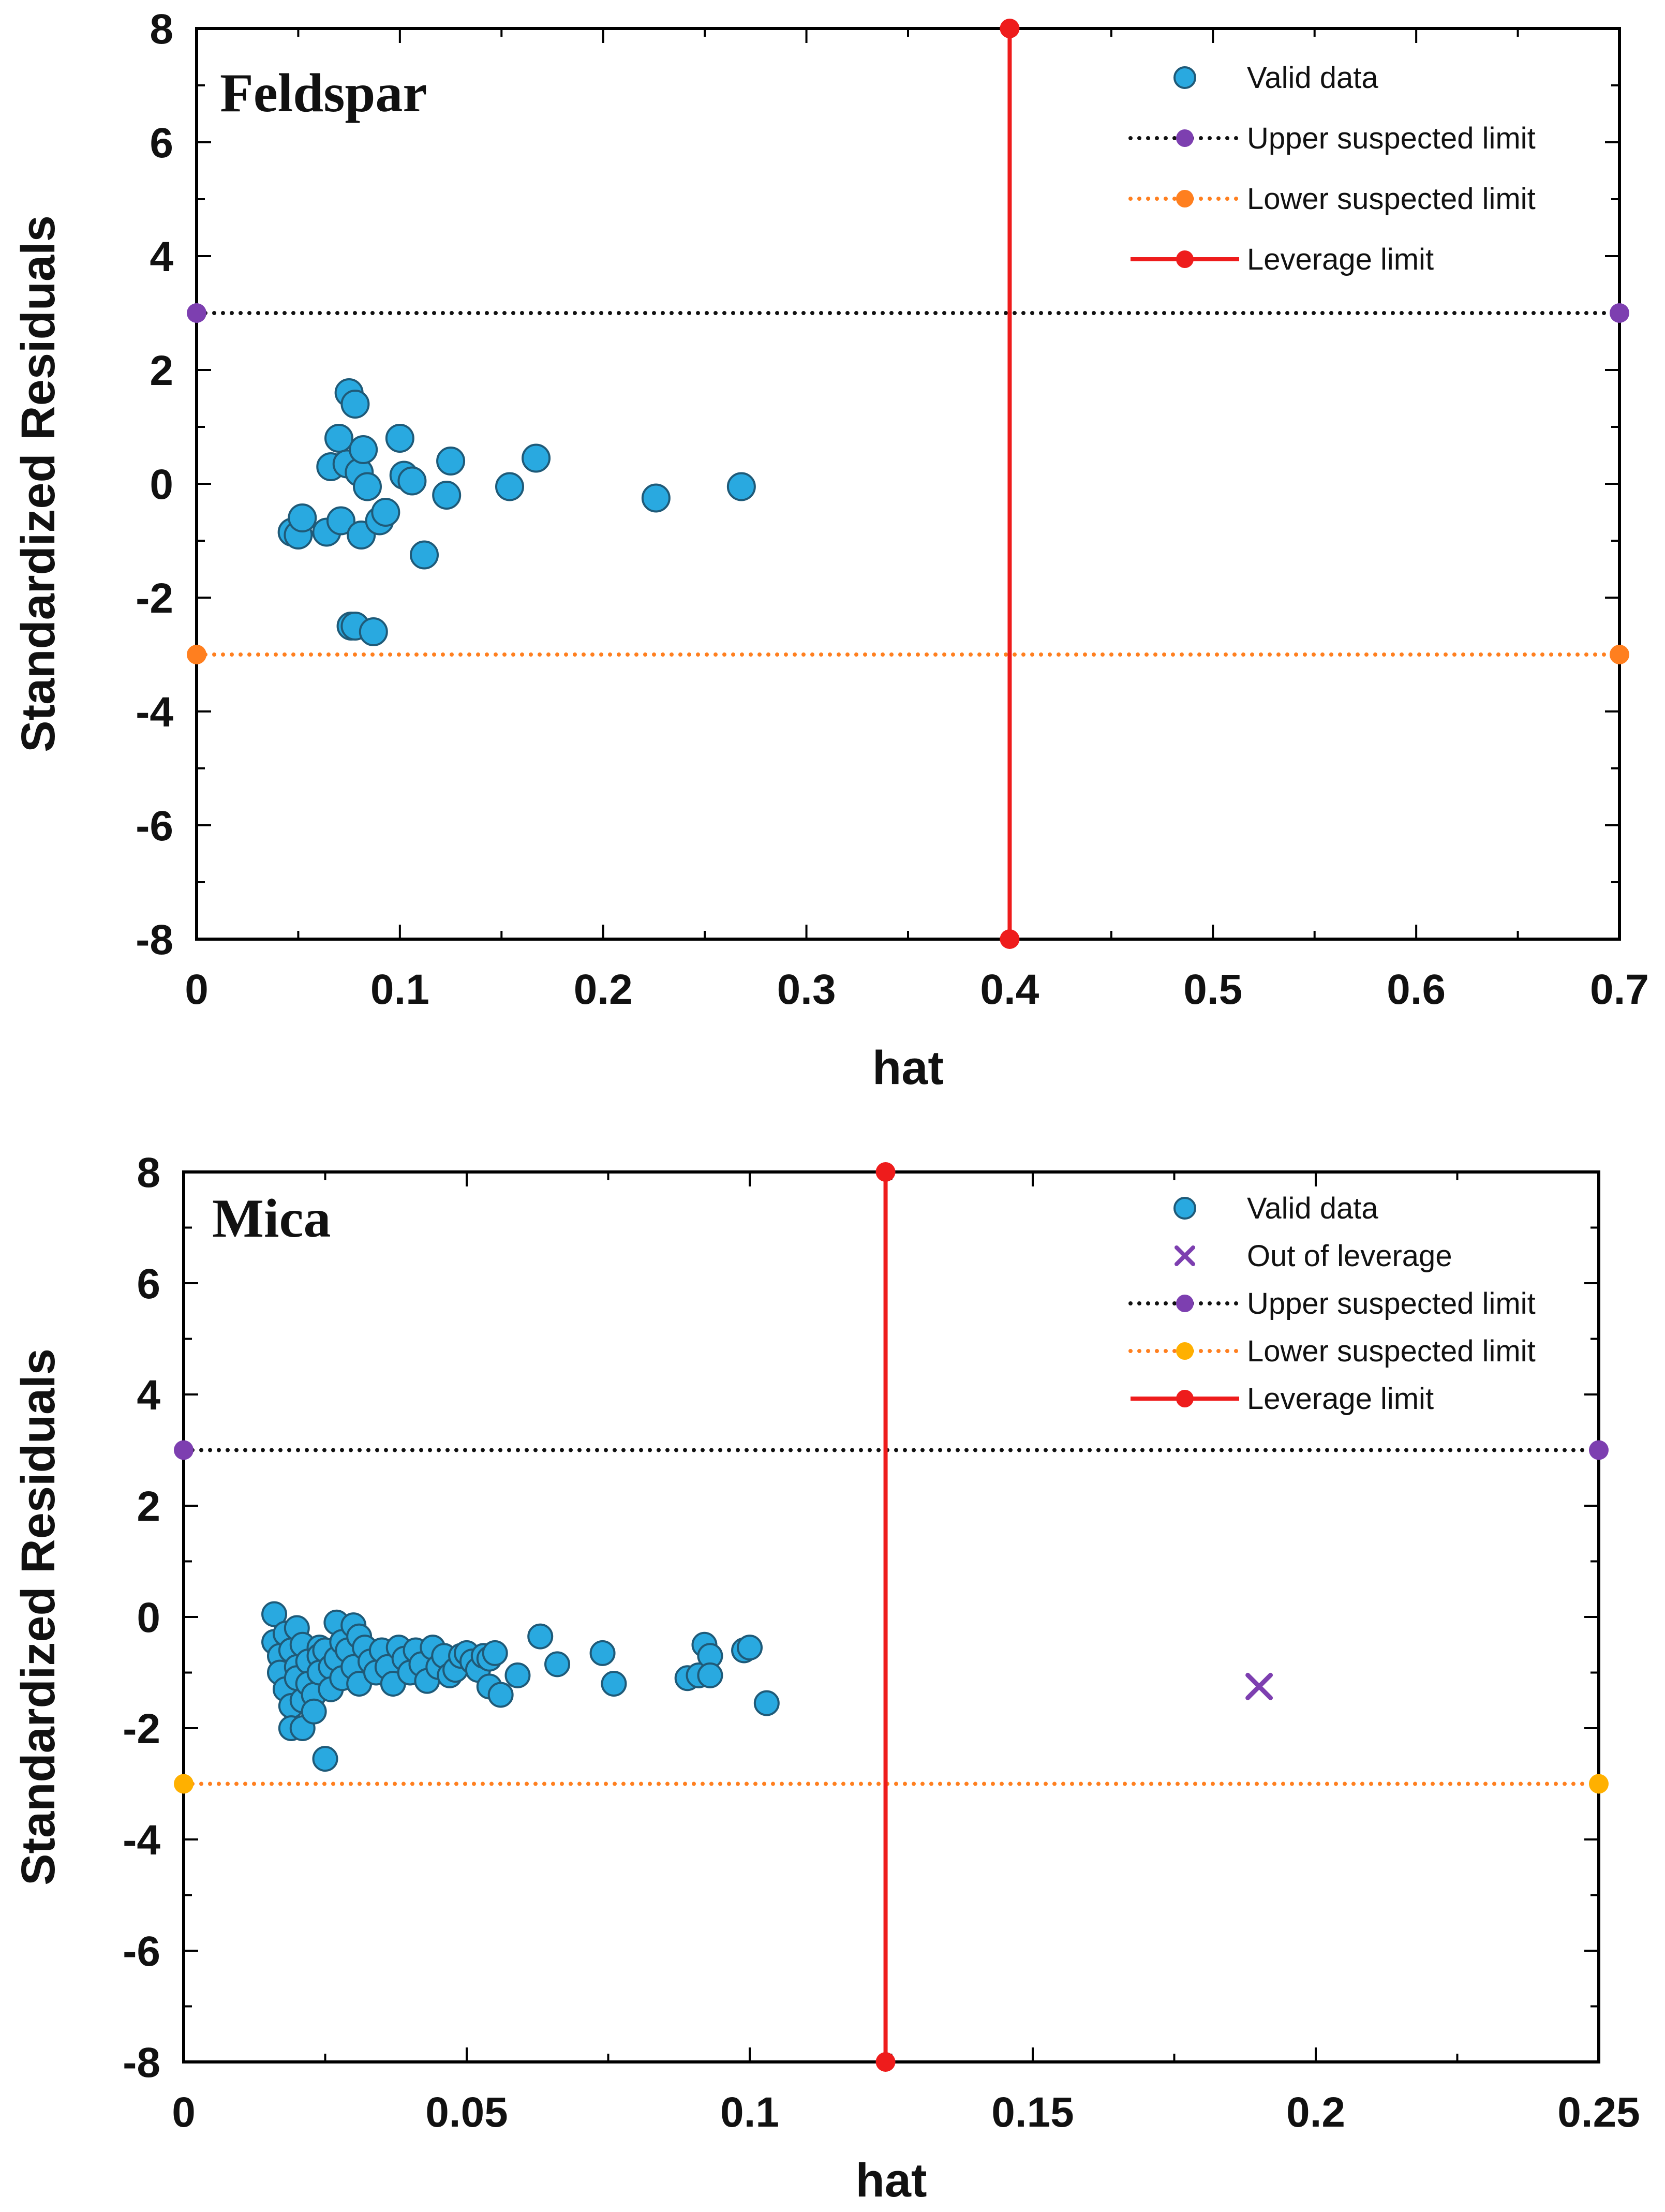  I want to click on x-tick-label: 0.05, so click(466, 2112).